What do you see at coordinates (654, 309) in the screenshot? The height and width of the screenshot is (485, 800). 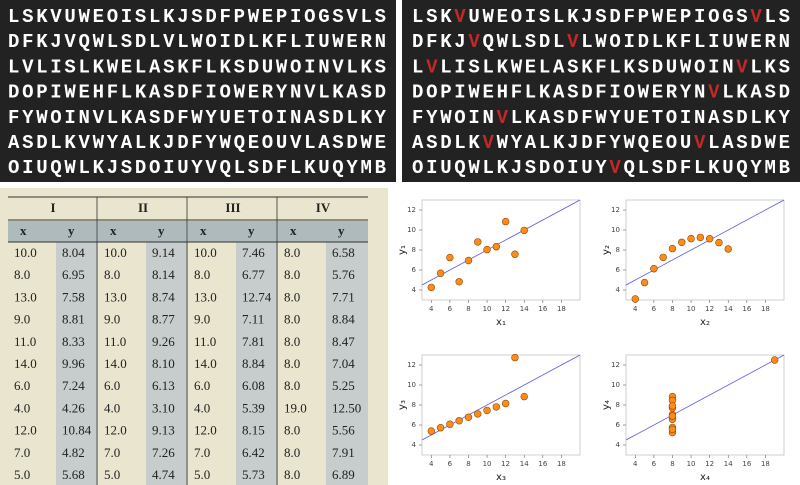 I see `x-tick-label: 6` at bounding box center [654, 309].